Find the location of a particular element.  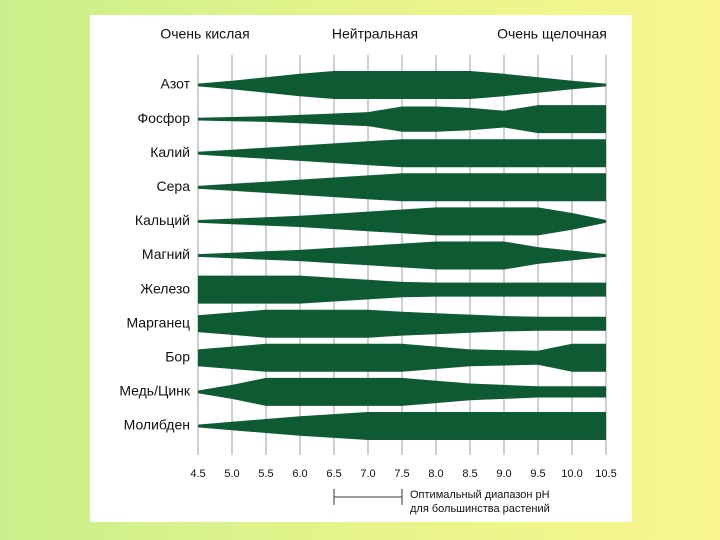

x-tick-label: 8.0 is located at coordinates (435, 474).